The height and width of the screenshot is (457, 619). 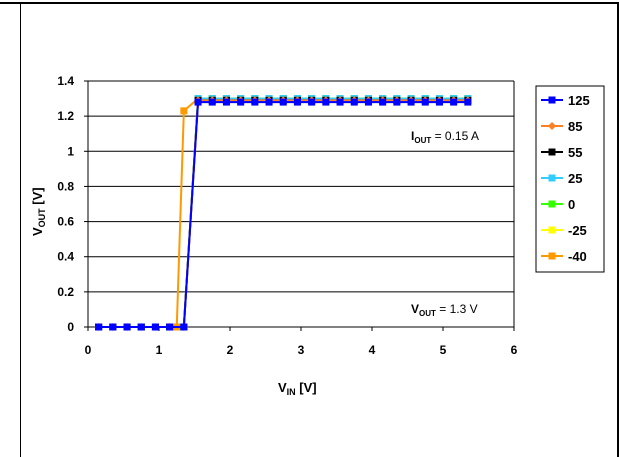 What do you see at coordinates (37, 197) in the screenshot?
I see `y-axis-label-unit: [V]` at bounding box center [37, 197].